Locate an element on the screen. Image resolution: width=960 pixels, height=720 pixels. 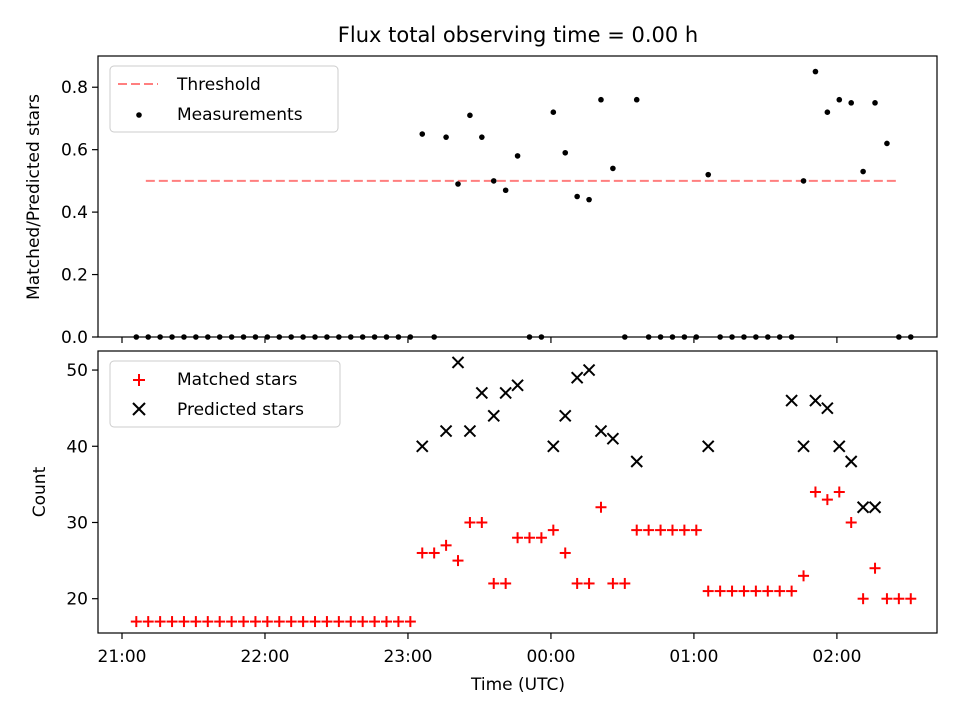
chart-title: Flux total observing time = 0.00 h is located at coordinates (518, 35).